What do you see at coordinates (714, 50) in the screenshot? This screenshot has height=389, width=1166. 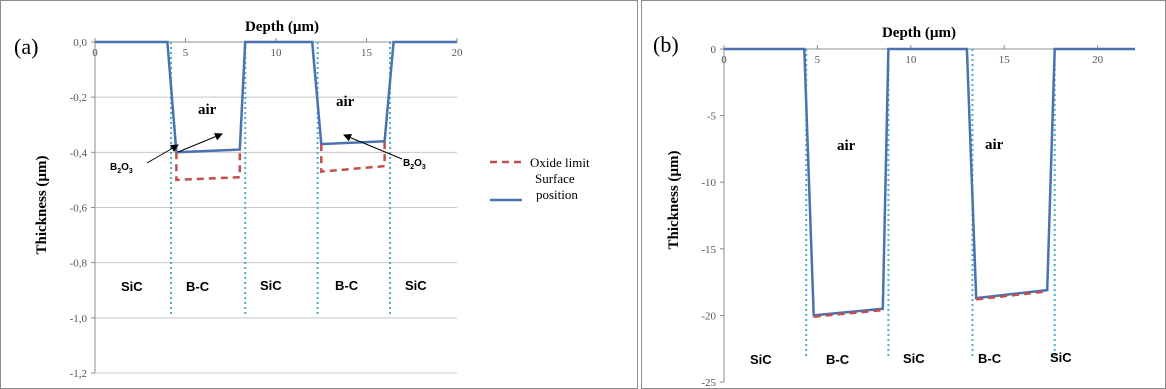 I see `b-y-tick-label-0: 0` at bounding box center [714, 50].